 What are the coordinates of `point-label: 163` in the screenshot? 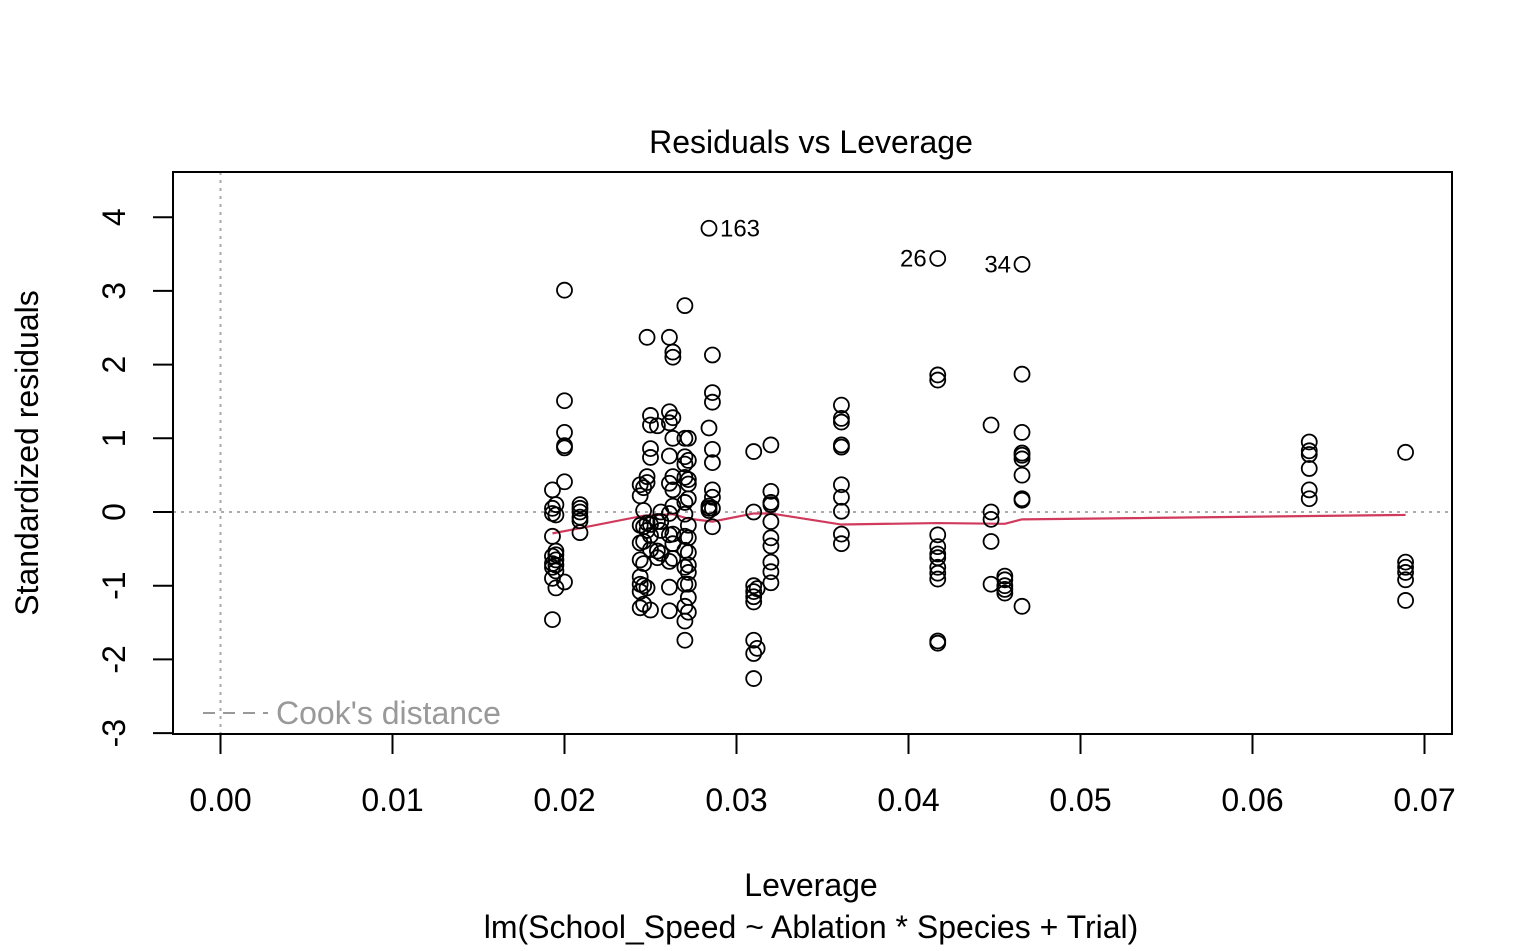 It's located at (740, 228).